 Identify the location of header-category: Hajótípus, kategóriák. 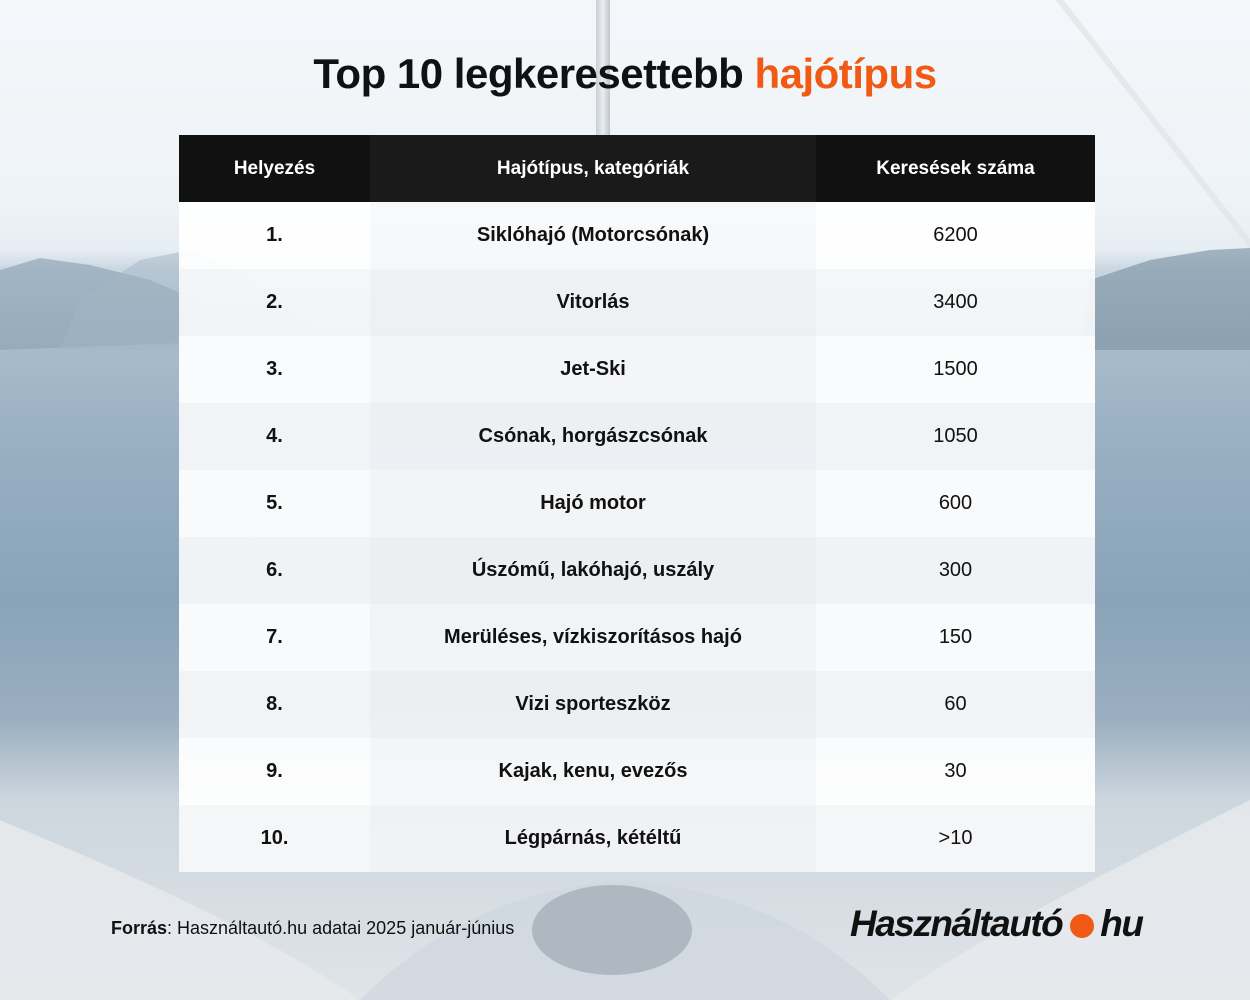
(593, 168).